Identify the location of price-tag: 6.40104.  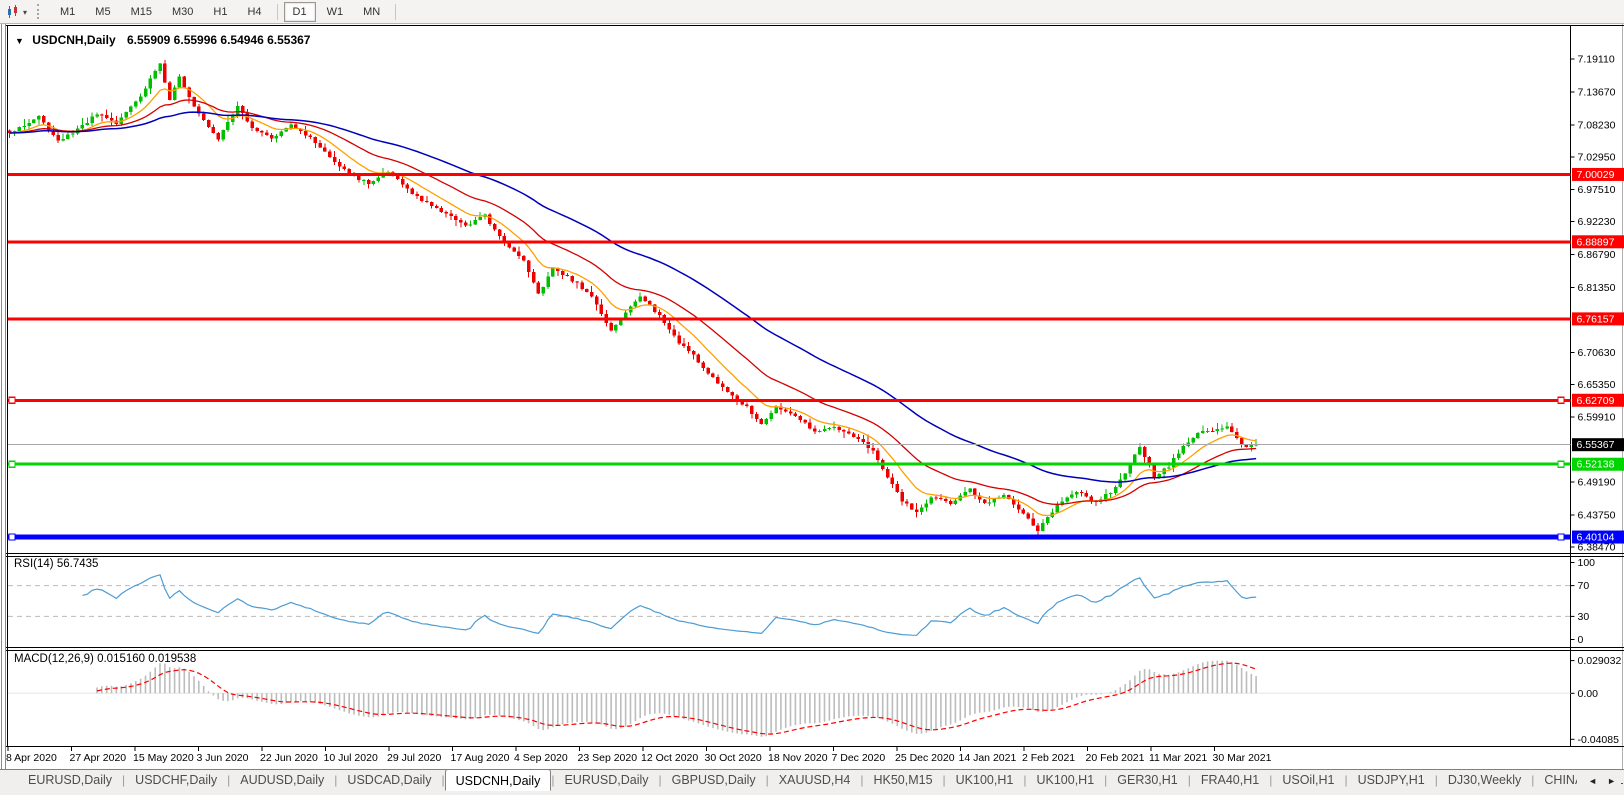
(1598, 537).